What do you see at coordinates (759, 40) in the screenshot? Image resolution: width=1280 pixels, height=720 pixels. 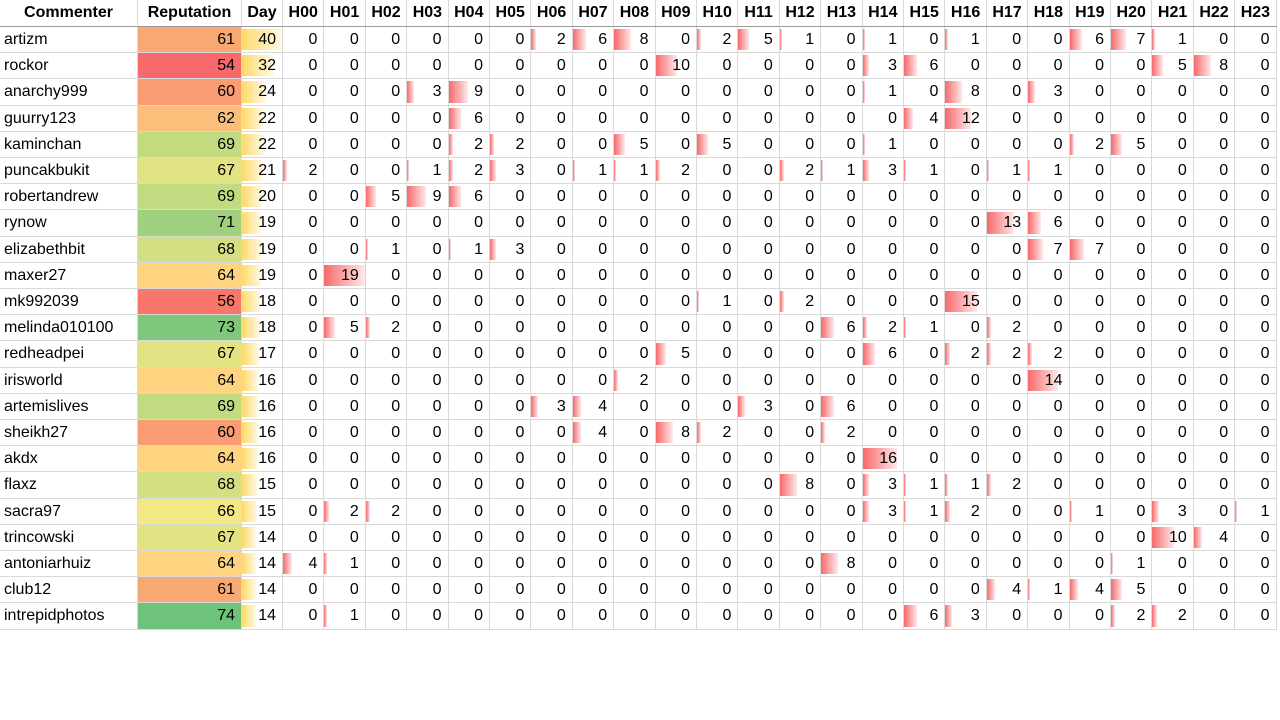 I see `hour-cell-h11: 5` at bounding box center [759, 40].